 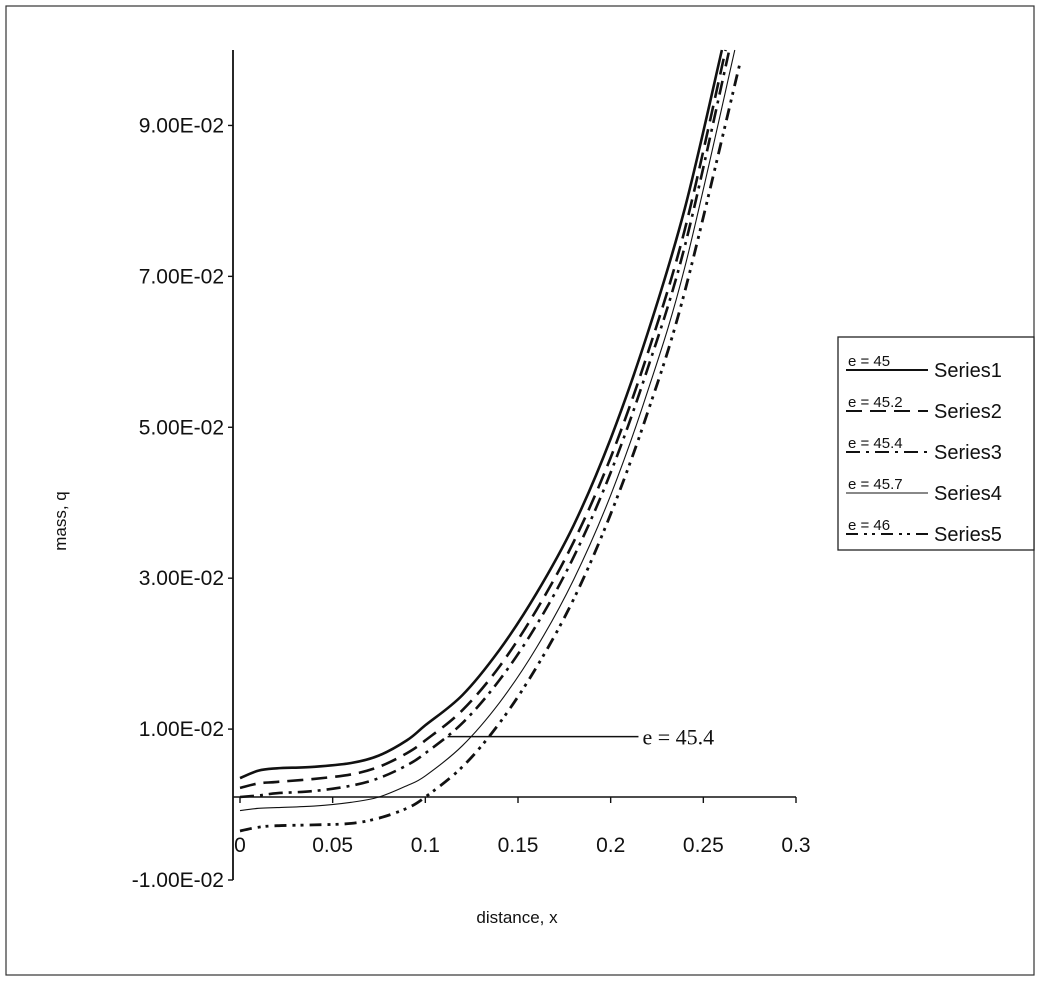 I want to click on x-tick-label: 0.25, so click(x=703, y=845).